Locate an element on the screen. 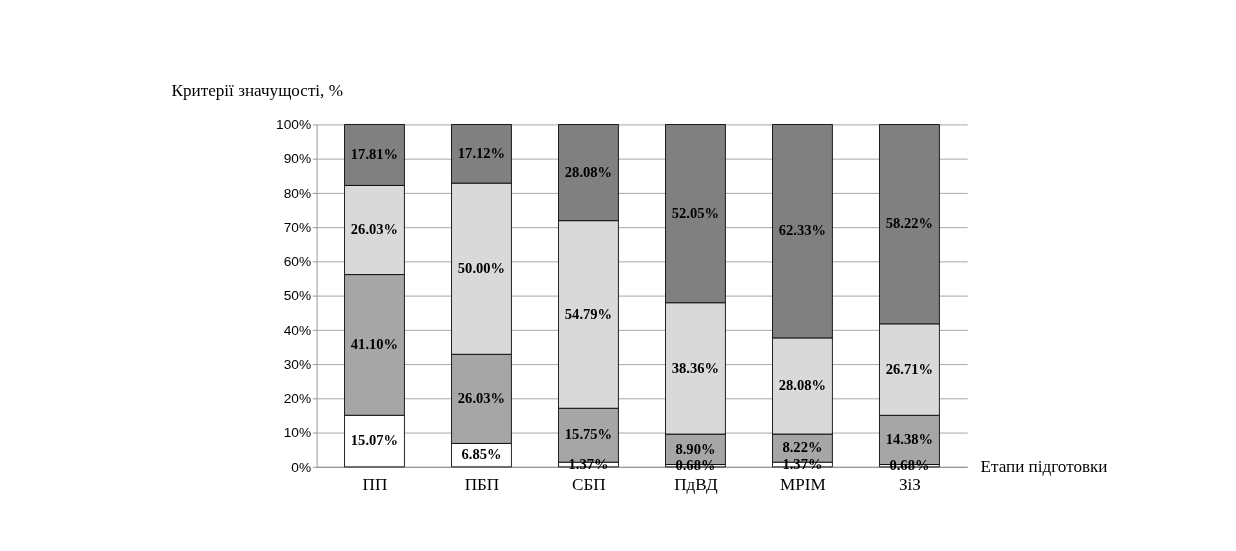  data-label: 8.90% is located at coordinates (695, 448).